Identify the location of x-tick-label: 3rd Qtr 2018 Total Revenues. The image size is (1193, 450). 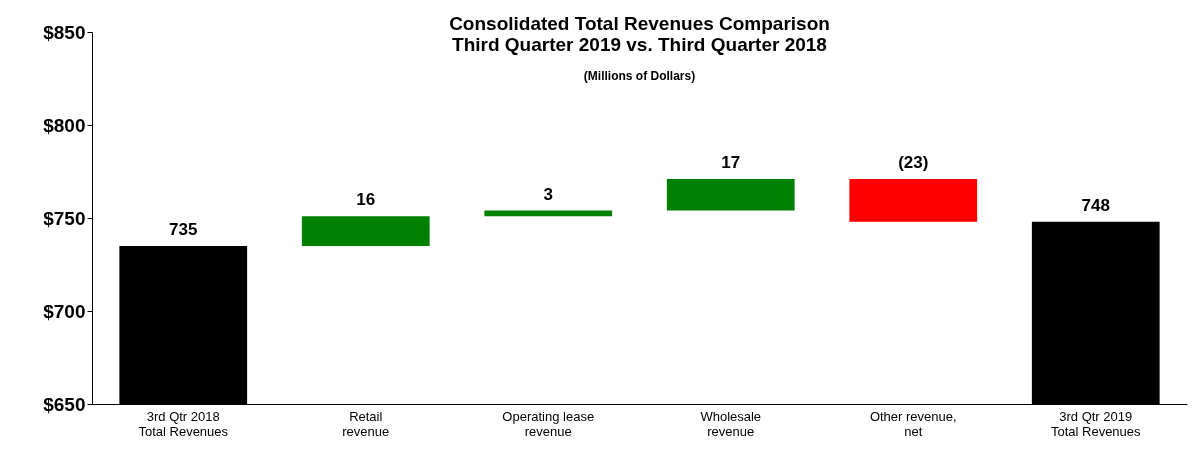
(183, 423).